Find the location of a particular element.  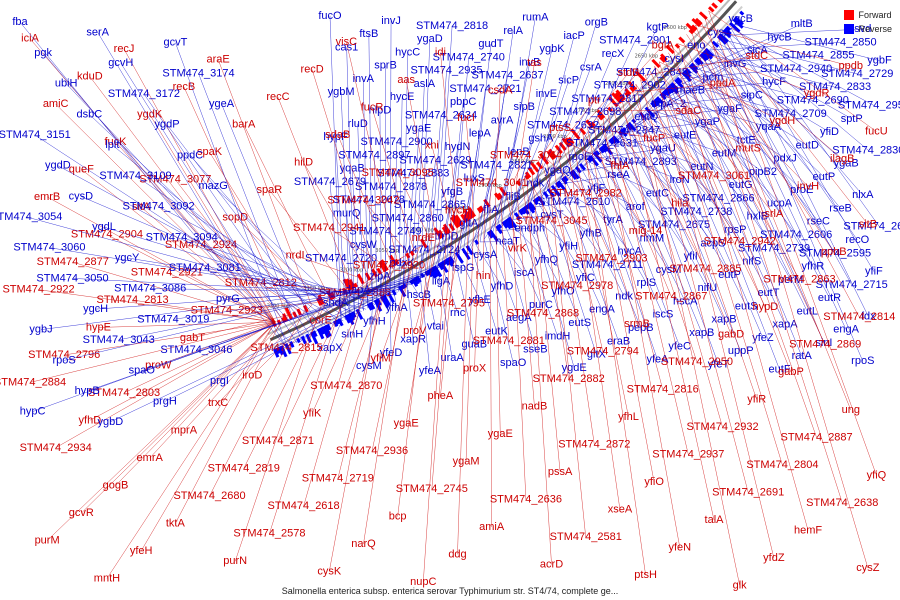

tick-label: 2600 kbp is located at coordinates (675, 28).